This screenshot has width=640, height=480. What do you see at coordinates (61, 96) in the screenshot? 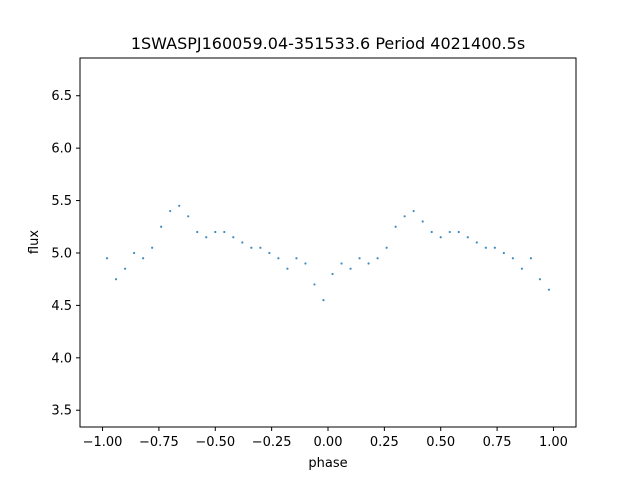
I see `y-tick-label: 6.5` at bounding box center [61, 96].